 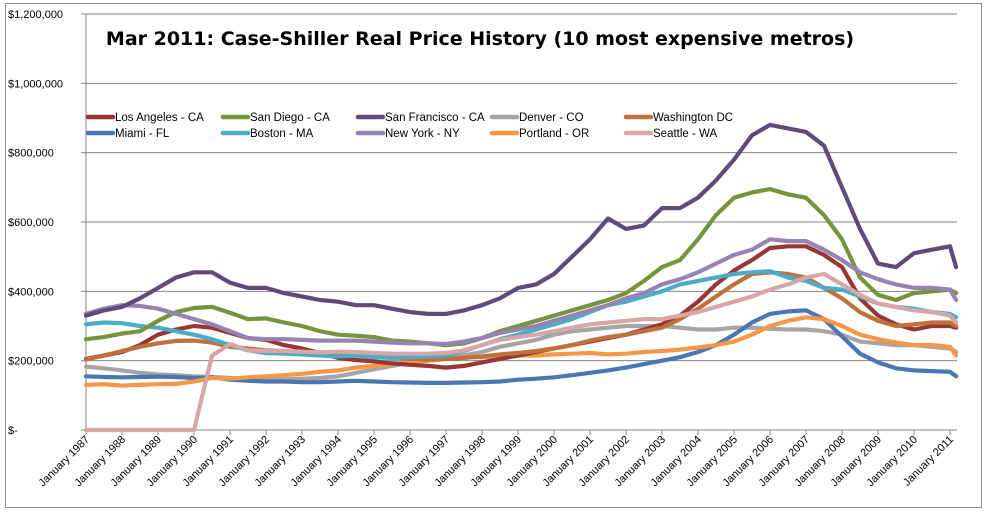 What do you see at coordinates (435, 118) in the screenshot?
I see `legend-label: San Francisco - CA` at bounding box center [435, 118].